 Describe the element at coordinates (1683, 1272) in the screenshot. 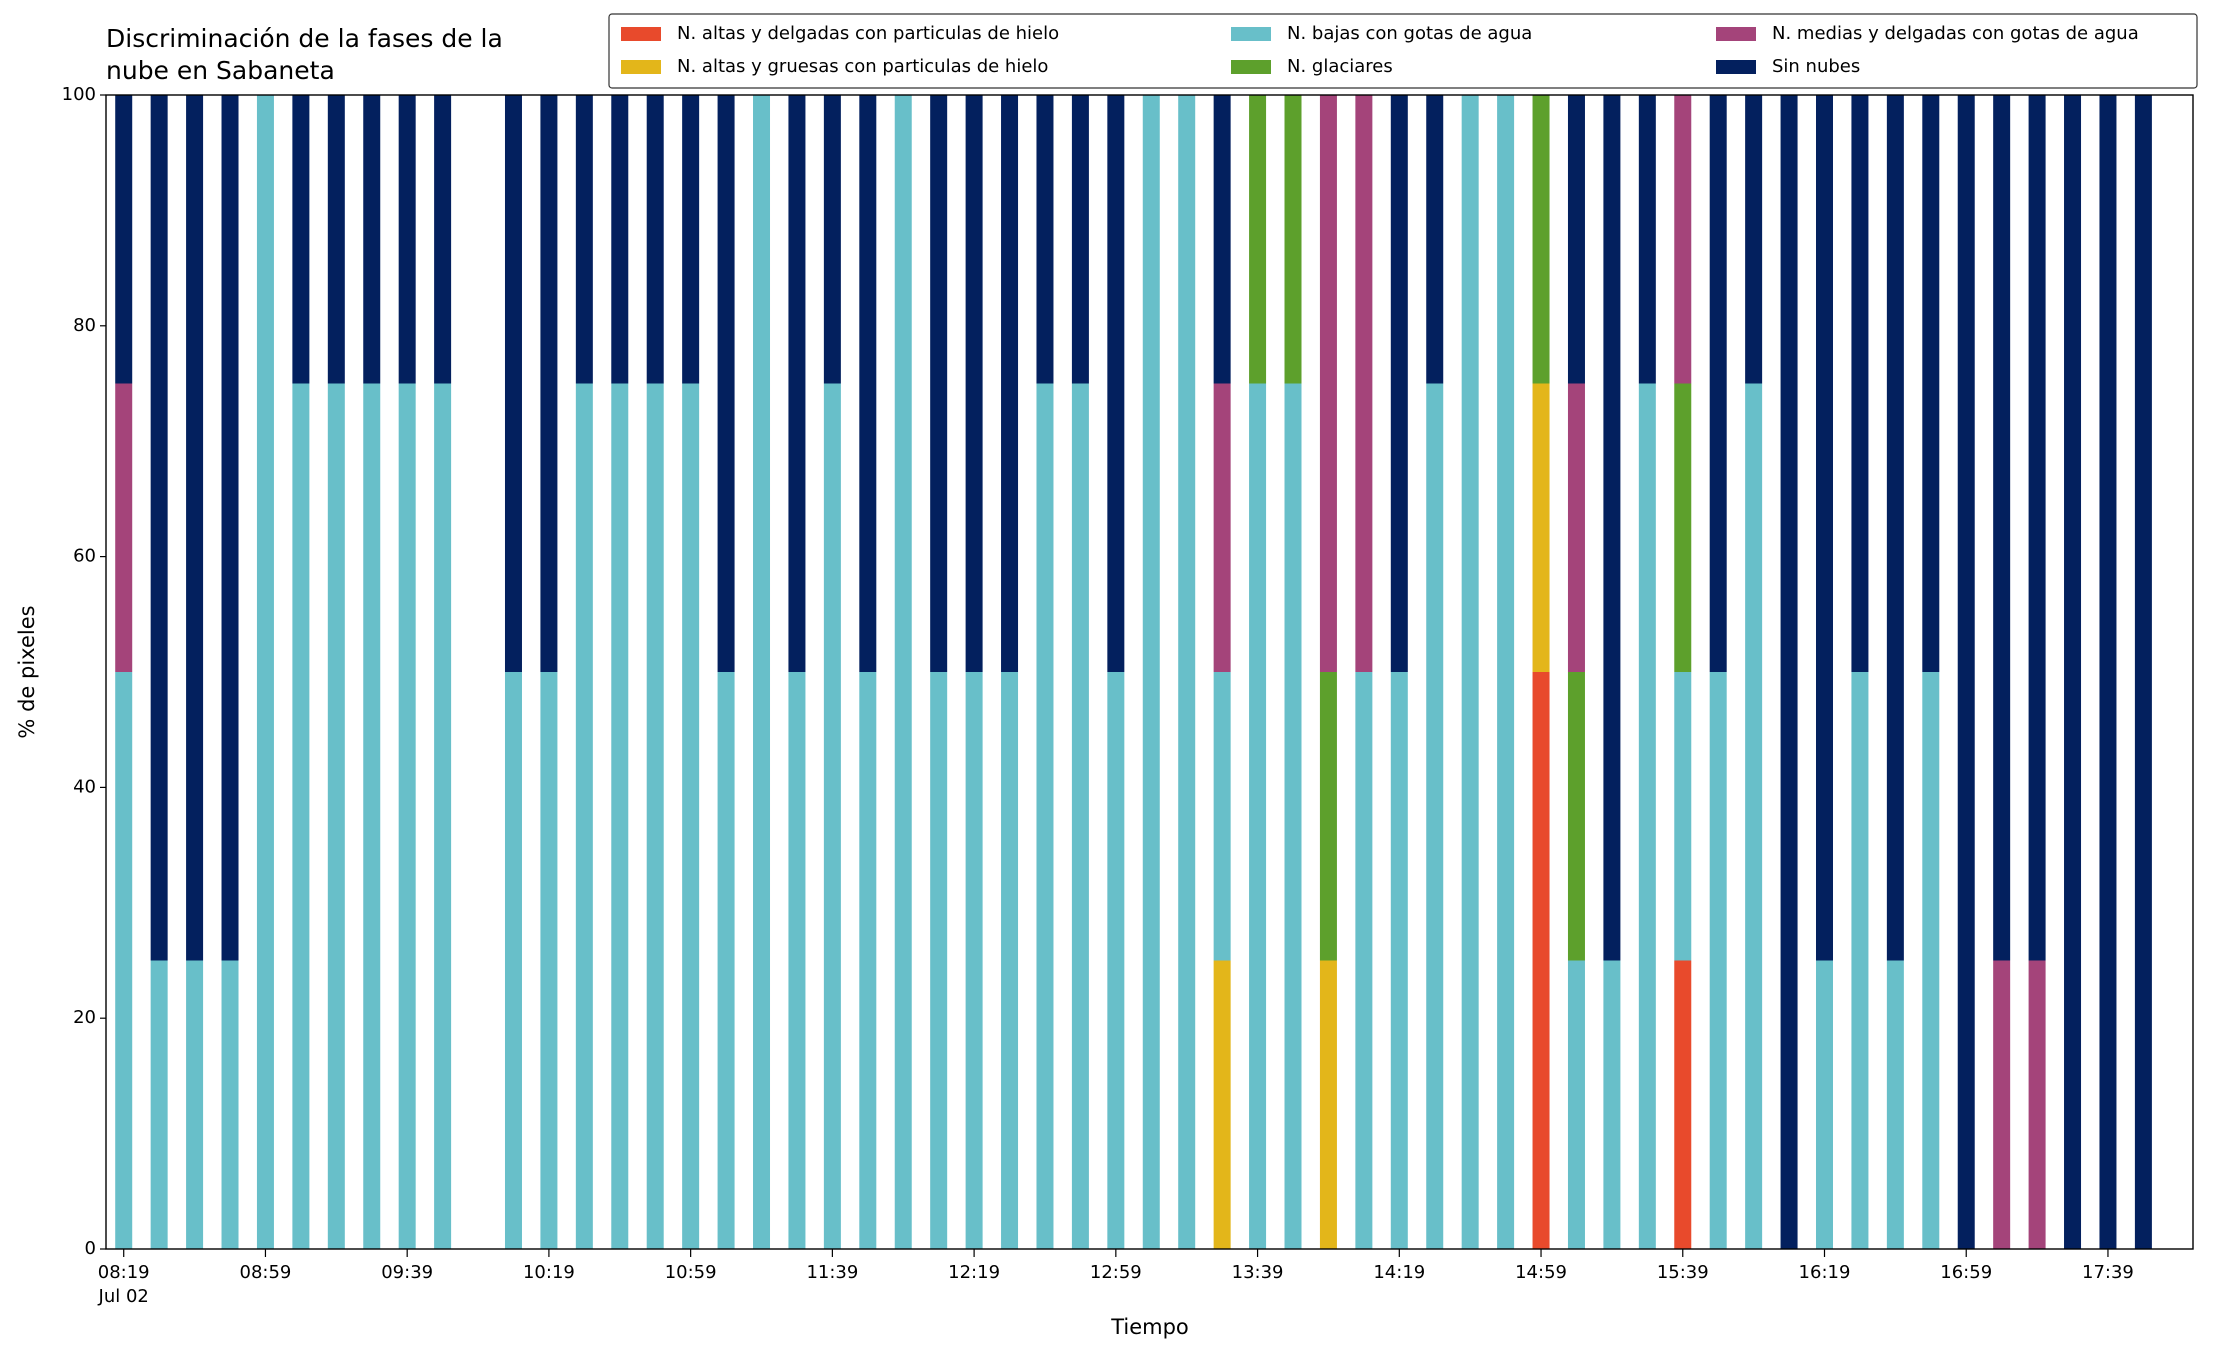

I see `x-tick-label: 15:39` at that location.